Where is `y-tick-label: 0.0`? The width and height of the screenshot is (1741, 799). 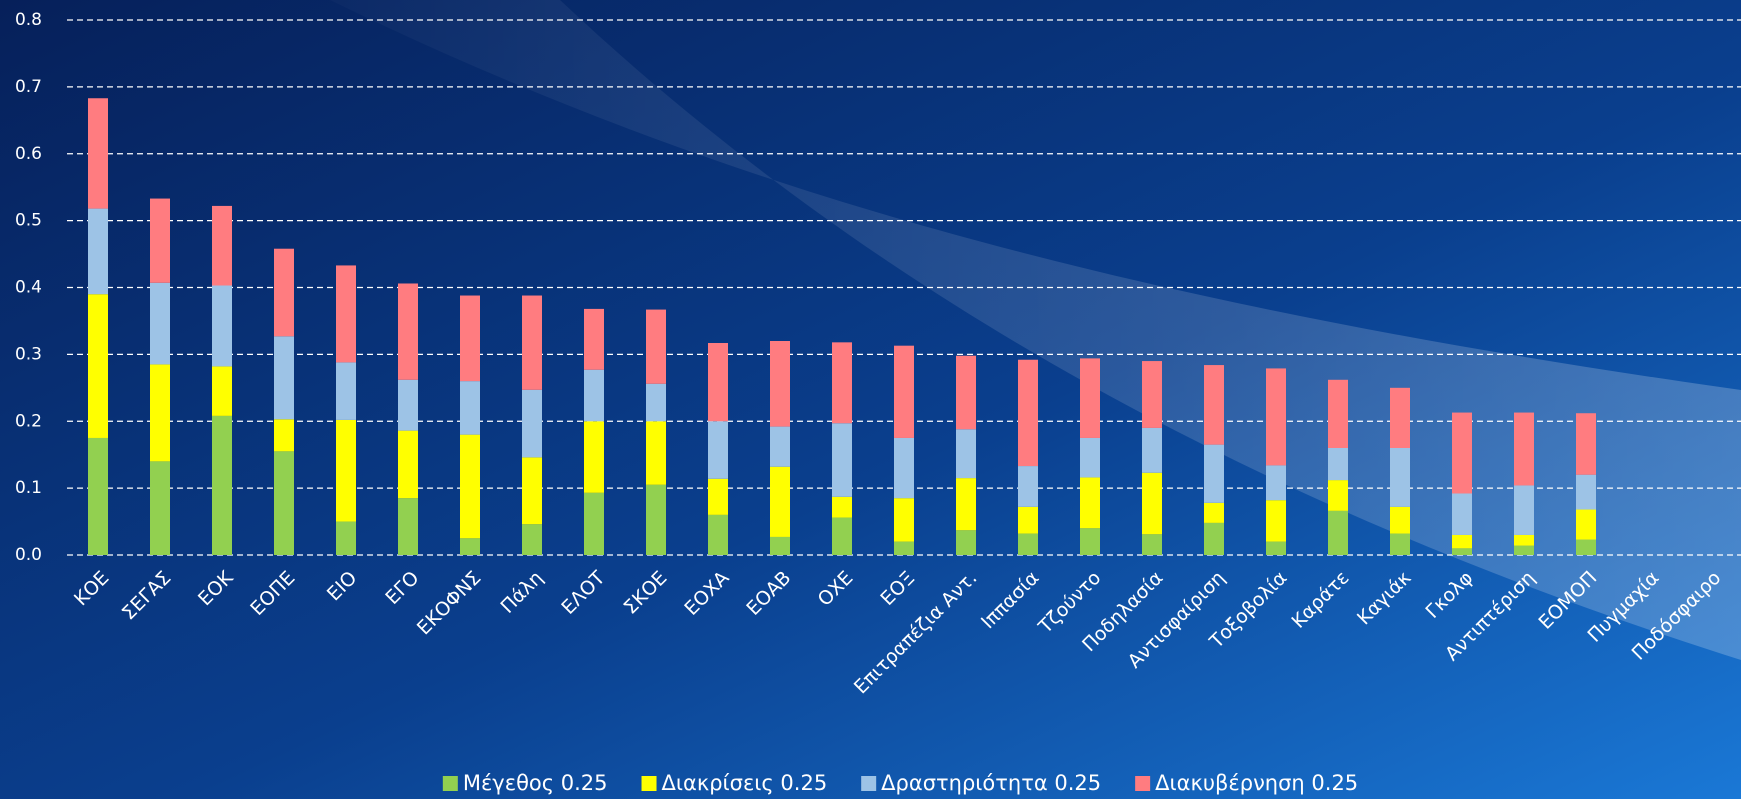 y-tick-label: 0.0 is located at coordinates (28, 555).